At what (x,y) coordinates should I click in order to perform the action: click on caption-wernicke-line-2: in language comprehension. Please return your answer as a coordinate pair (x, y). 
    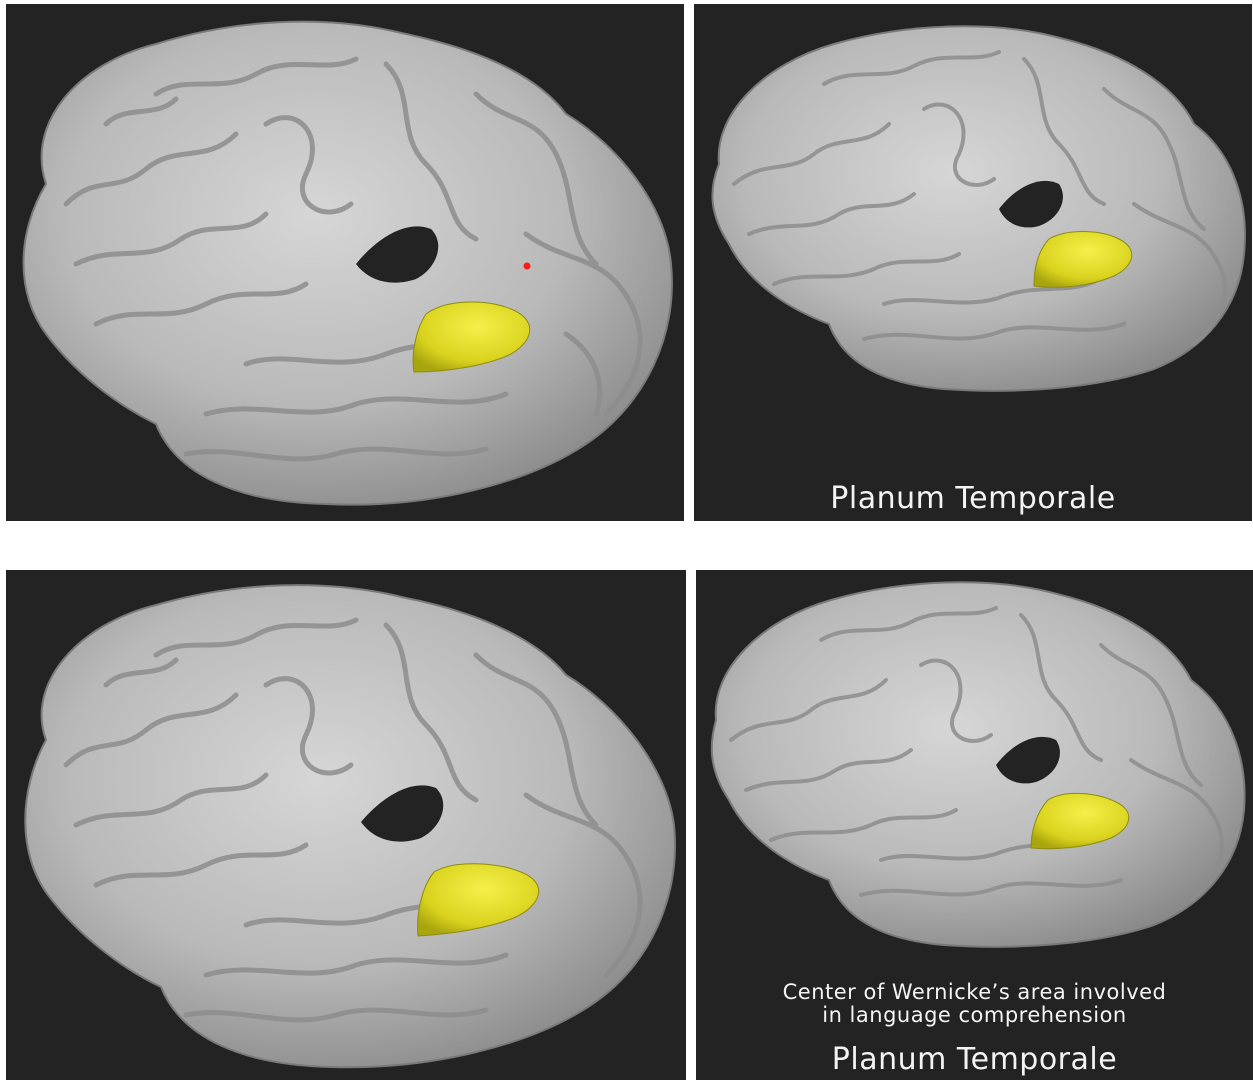
    Looking at the image, I should click on (974, 1015).